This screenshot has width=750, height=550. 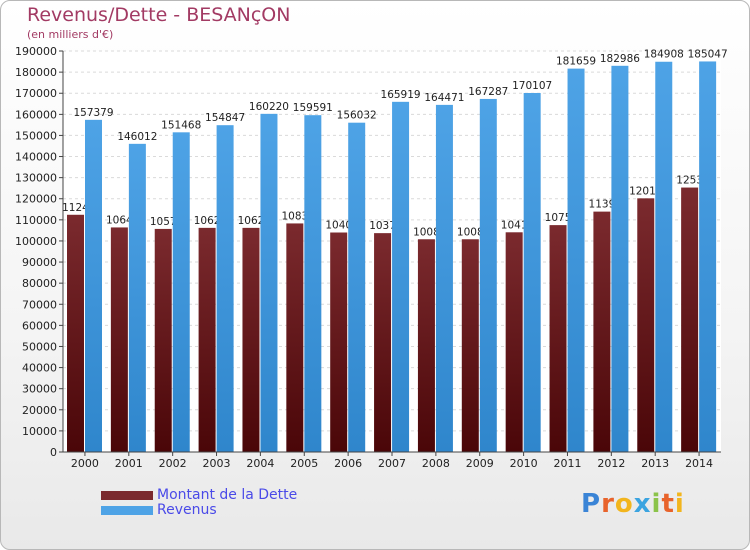 I want to click on revenue-data-label: 146012, so click(x=137, y=137).